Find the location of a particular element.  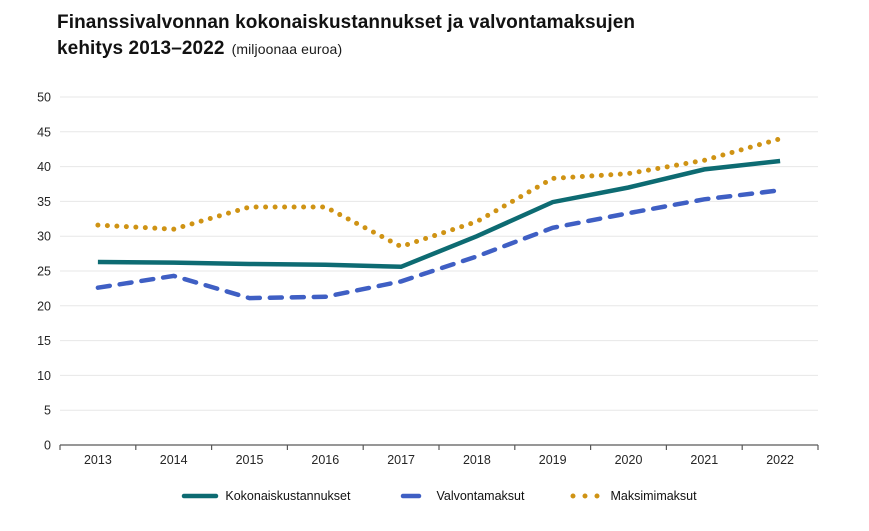

legend-item-maksimimaksut: Maksimimaksut is located at coordinates (631, 496).